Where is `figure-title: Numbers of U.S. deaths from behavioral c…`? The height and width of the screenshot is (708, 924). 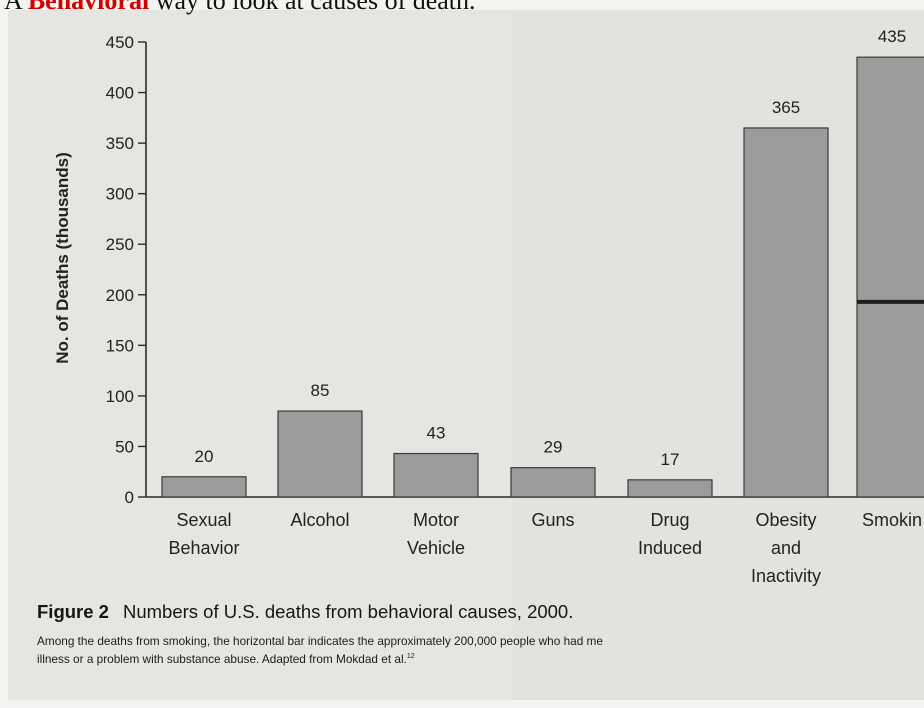
figure-title: Numbers of U.S. deaths from behavioral c… is located at coordinates (348, 611).